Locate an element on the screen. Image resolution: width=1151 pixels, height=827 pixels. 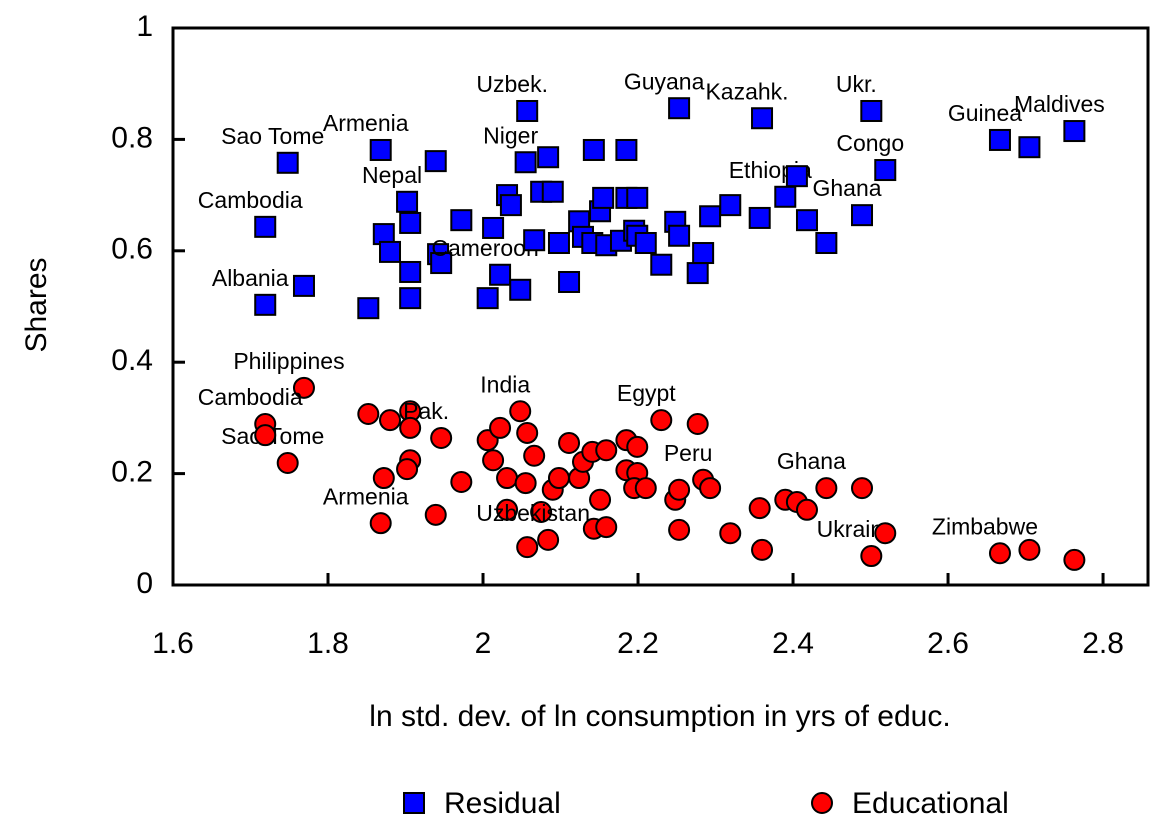
y-tick-label: 0.2 is located at coordinates (132, 472).